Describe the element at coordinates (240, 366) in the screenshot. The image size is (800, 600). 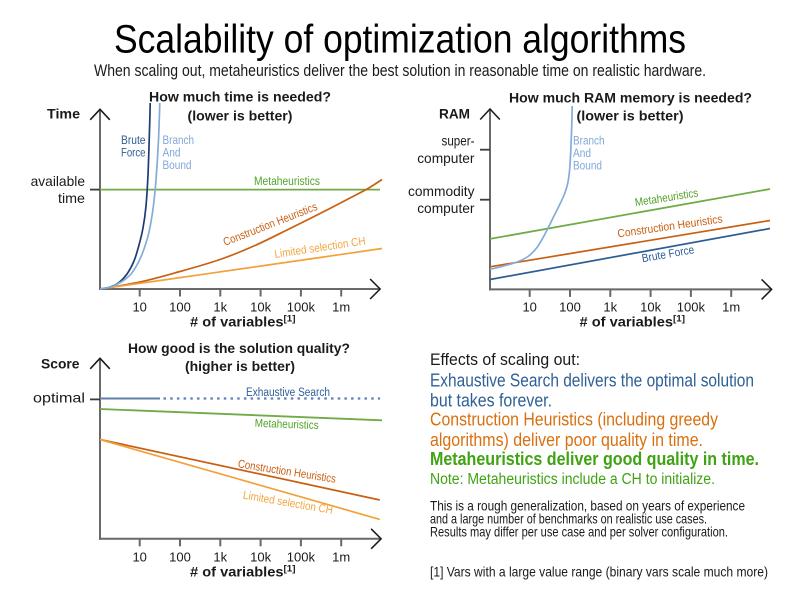
I see `svg-text: (higher is better)` at that location.